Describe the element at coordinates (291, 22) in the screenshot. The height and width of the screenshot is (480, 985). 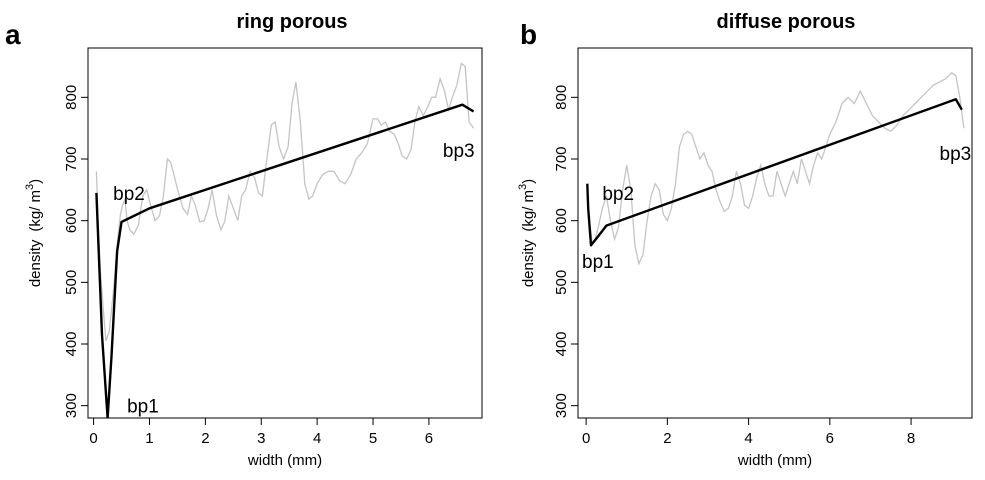
I see `chart-title: ring porous` at that location.